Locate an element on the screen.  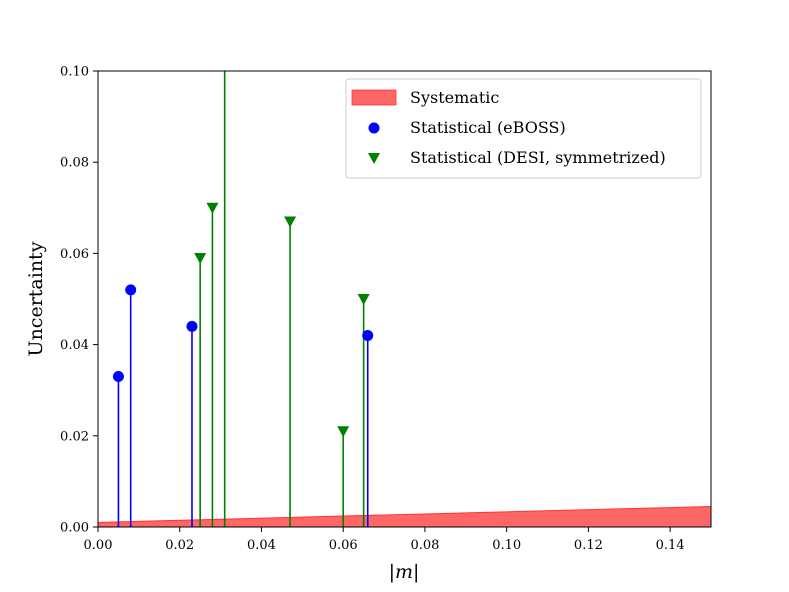
x-tick-label: 0.00 is located at coordinates (98, 545).